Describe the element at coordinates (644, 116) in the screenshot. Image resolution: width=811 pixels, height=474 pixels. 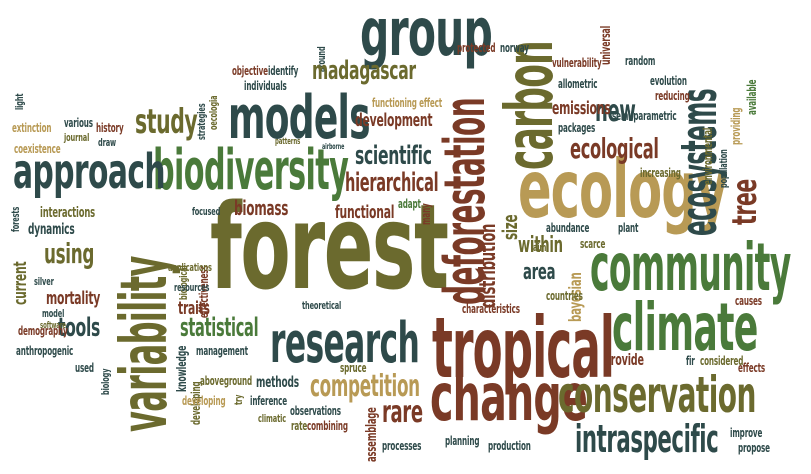
I see `word-semi-parametric: semi-parametric` at that location.